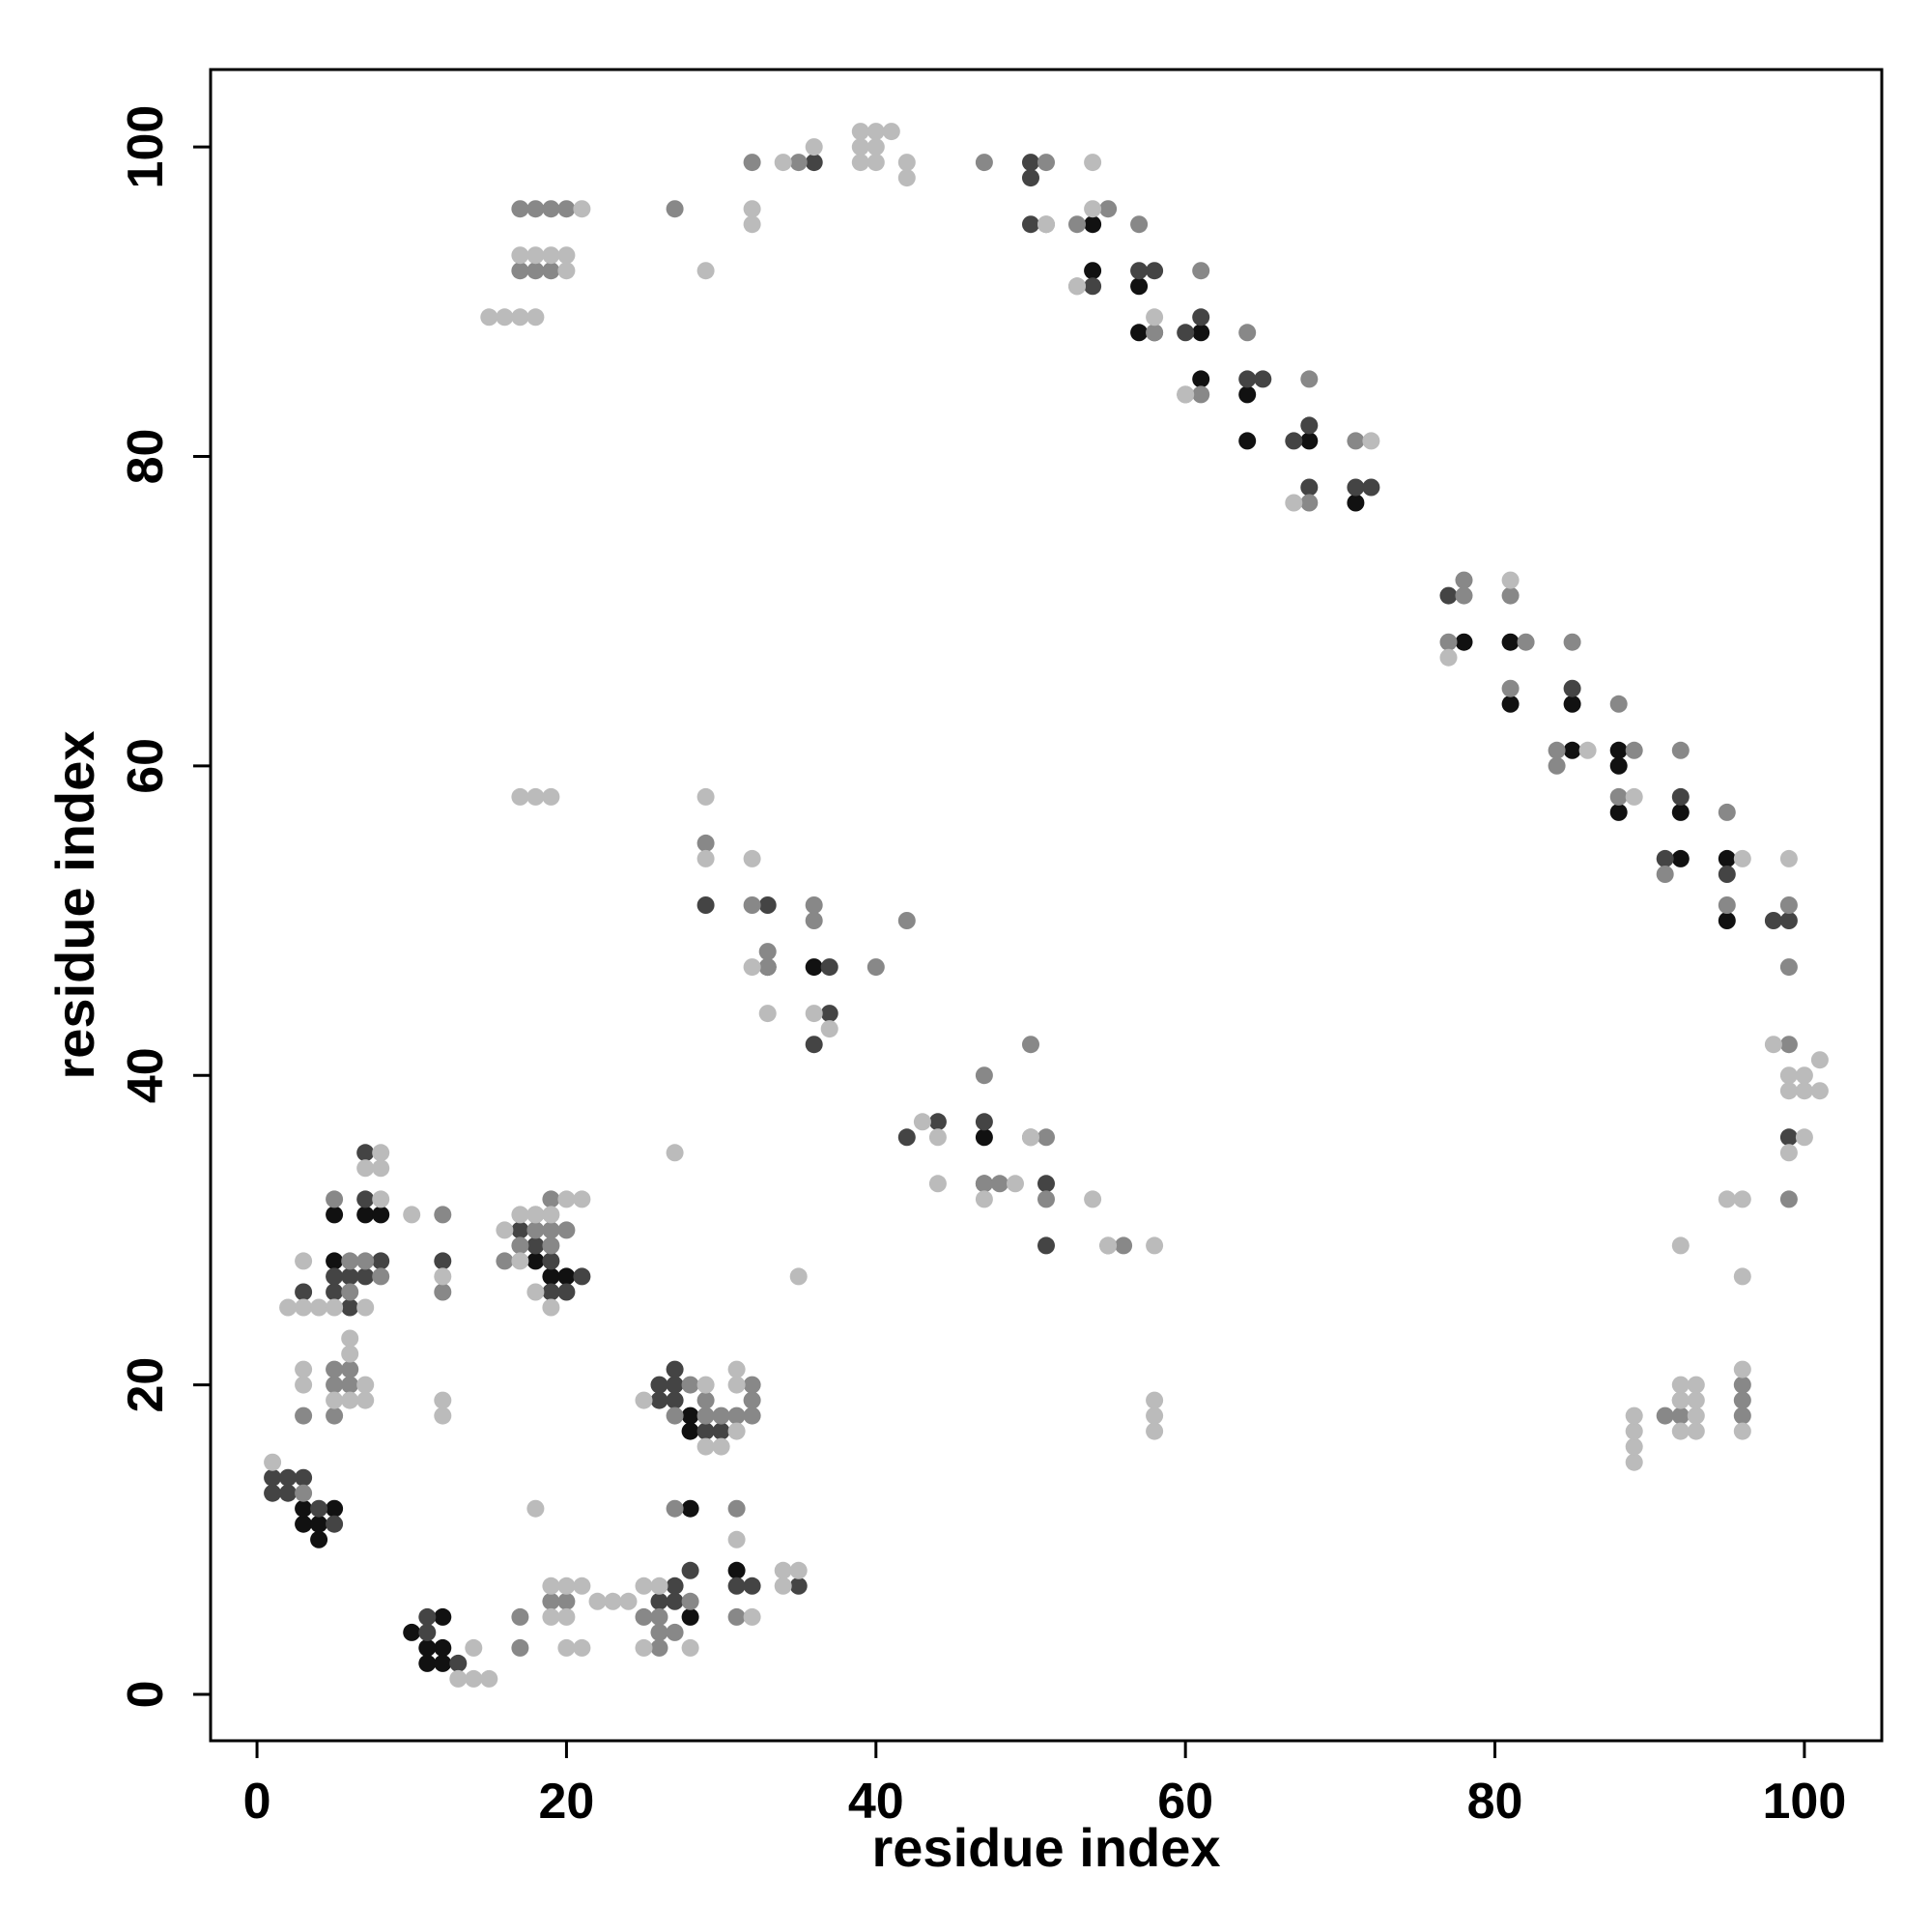 The width and height of the screenshot is (1932, 1932). Describe the element at coordinates (146, 457) in the screenshot. I see `y-tick-label: 80` at that location.